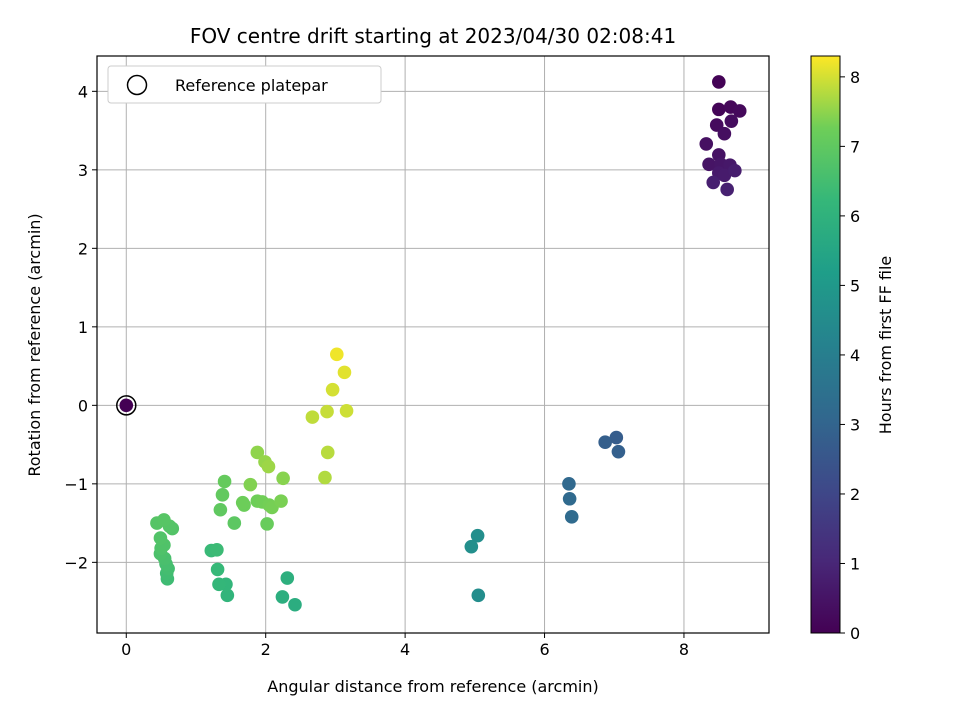 This screenshot has height=720, width=960. What do you see at coordinates (855, 633) in the screenshot?
I see `colorbar-tick-label: 0` at bounding box center [855, 633].